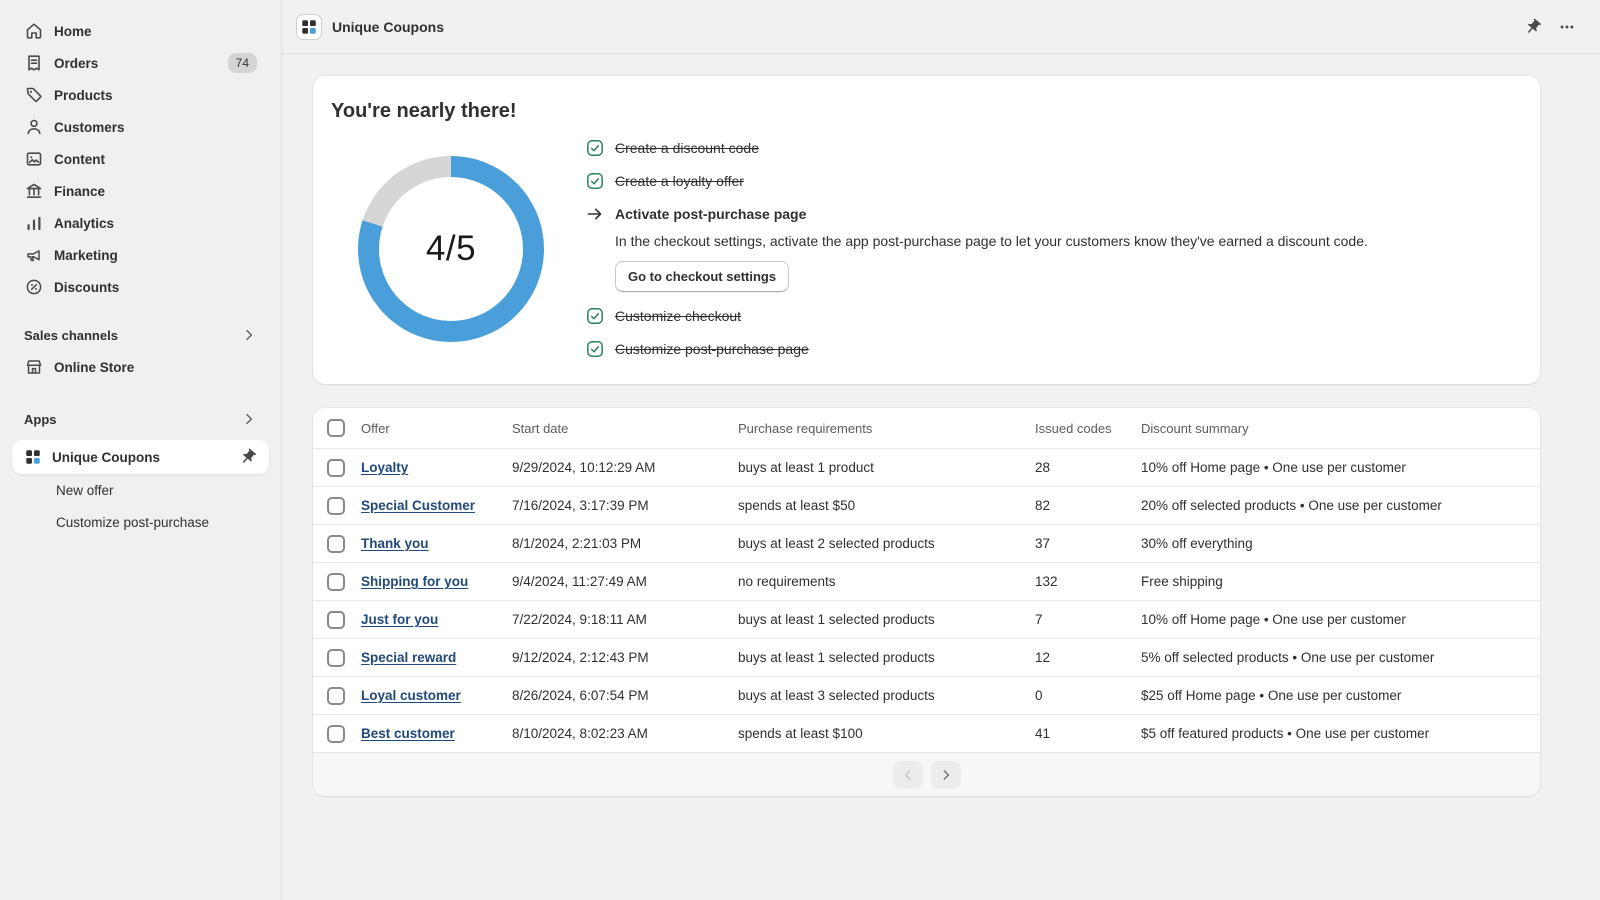 Image resolution: width=1600 pixels, height=900 pixels. Describe the element at coordinates (907, 774) in the screenshot. I see `pagination-prev-button` at that location.